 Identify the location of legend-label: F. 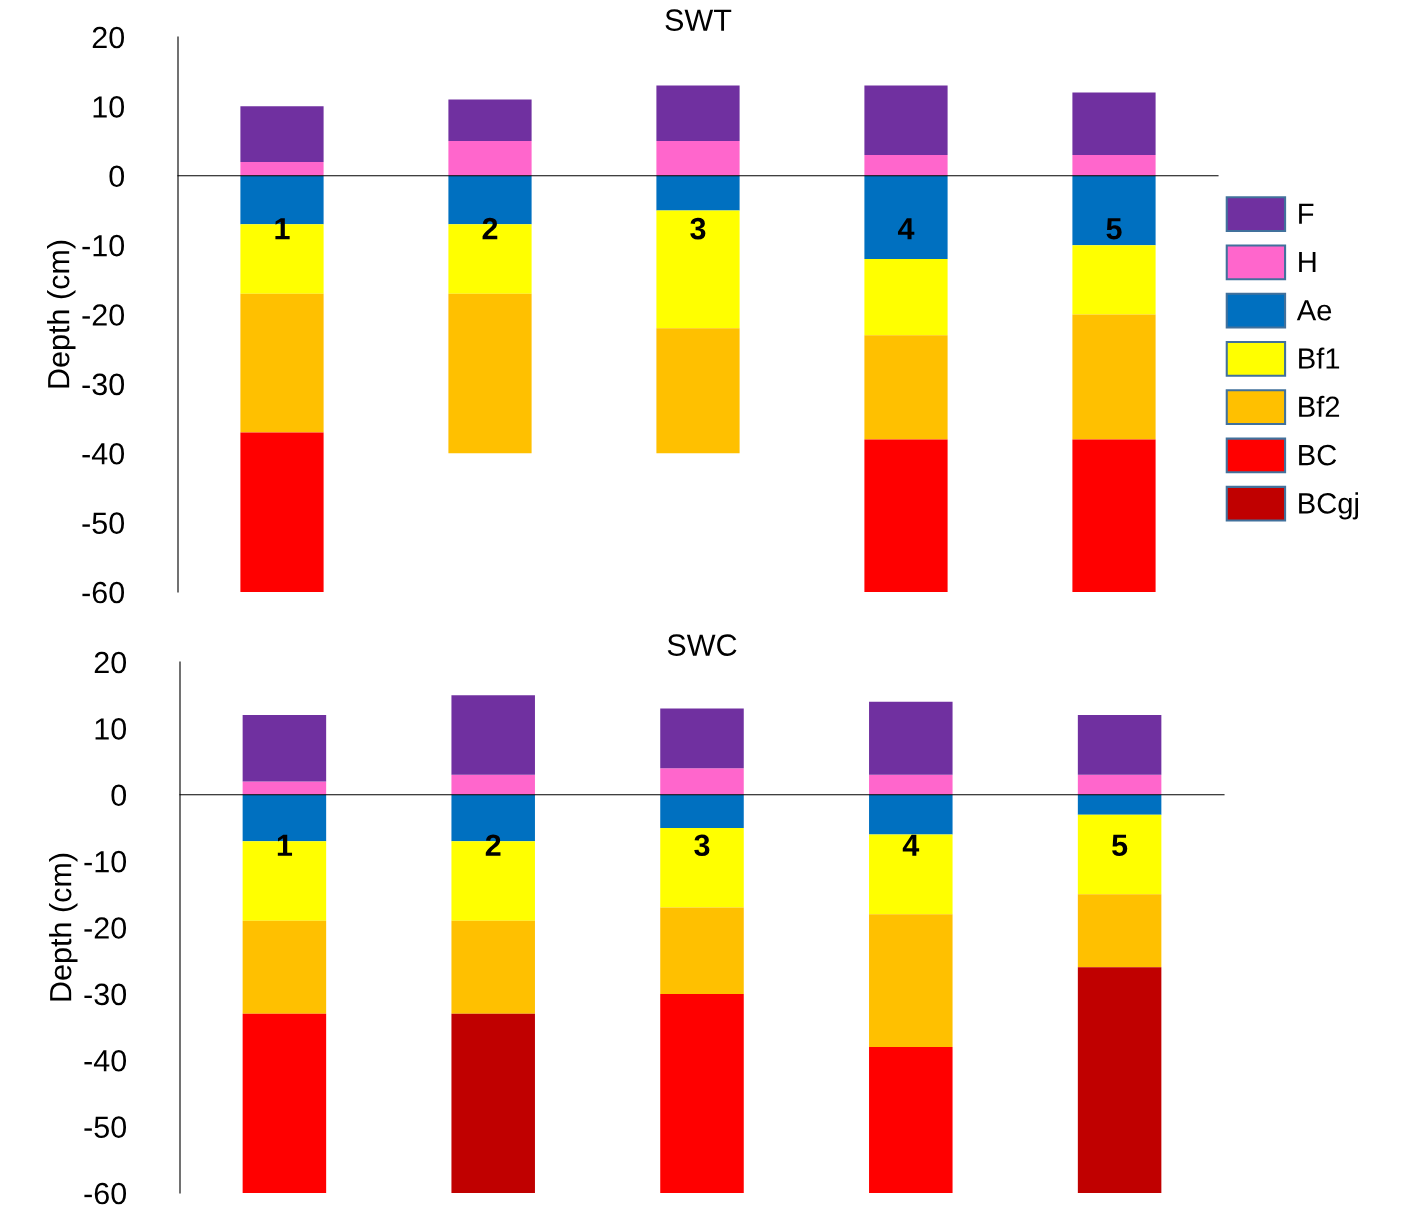
(1306, 213).